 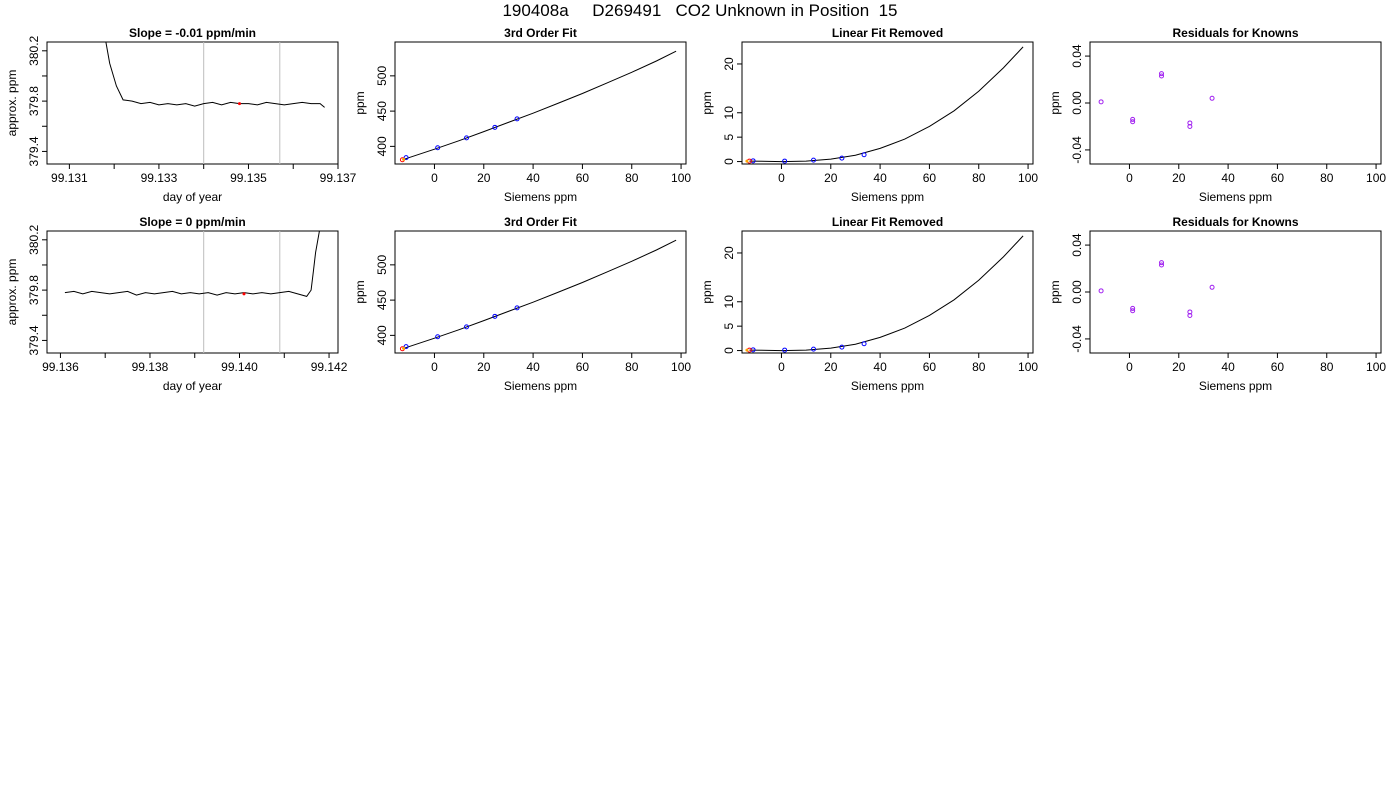 I want to click on x-tick-label: 99.133, so click(x=159, y=178).